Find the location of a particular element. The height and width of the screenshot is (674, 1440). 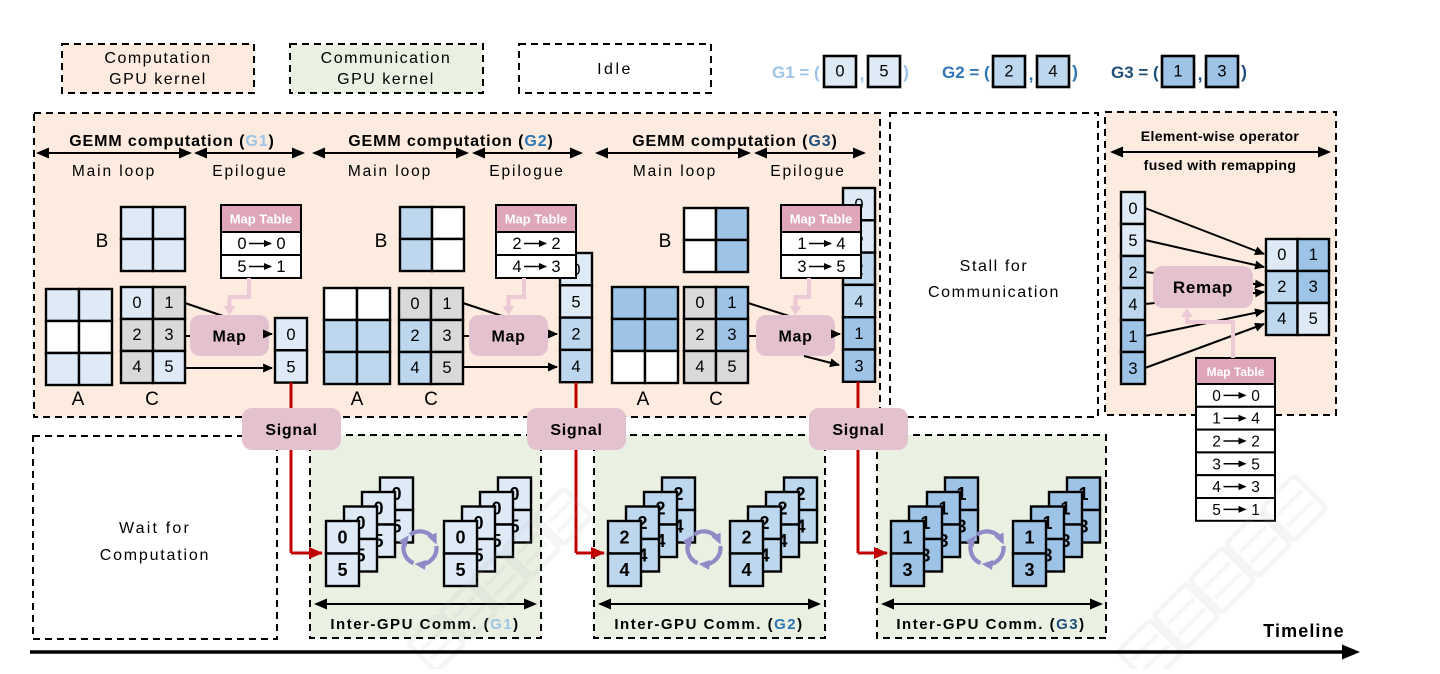

svg-text: Idle is located at coordinates (615, 69).